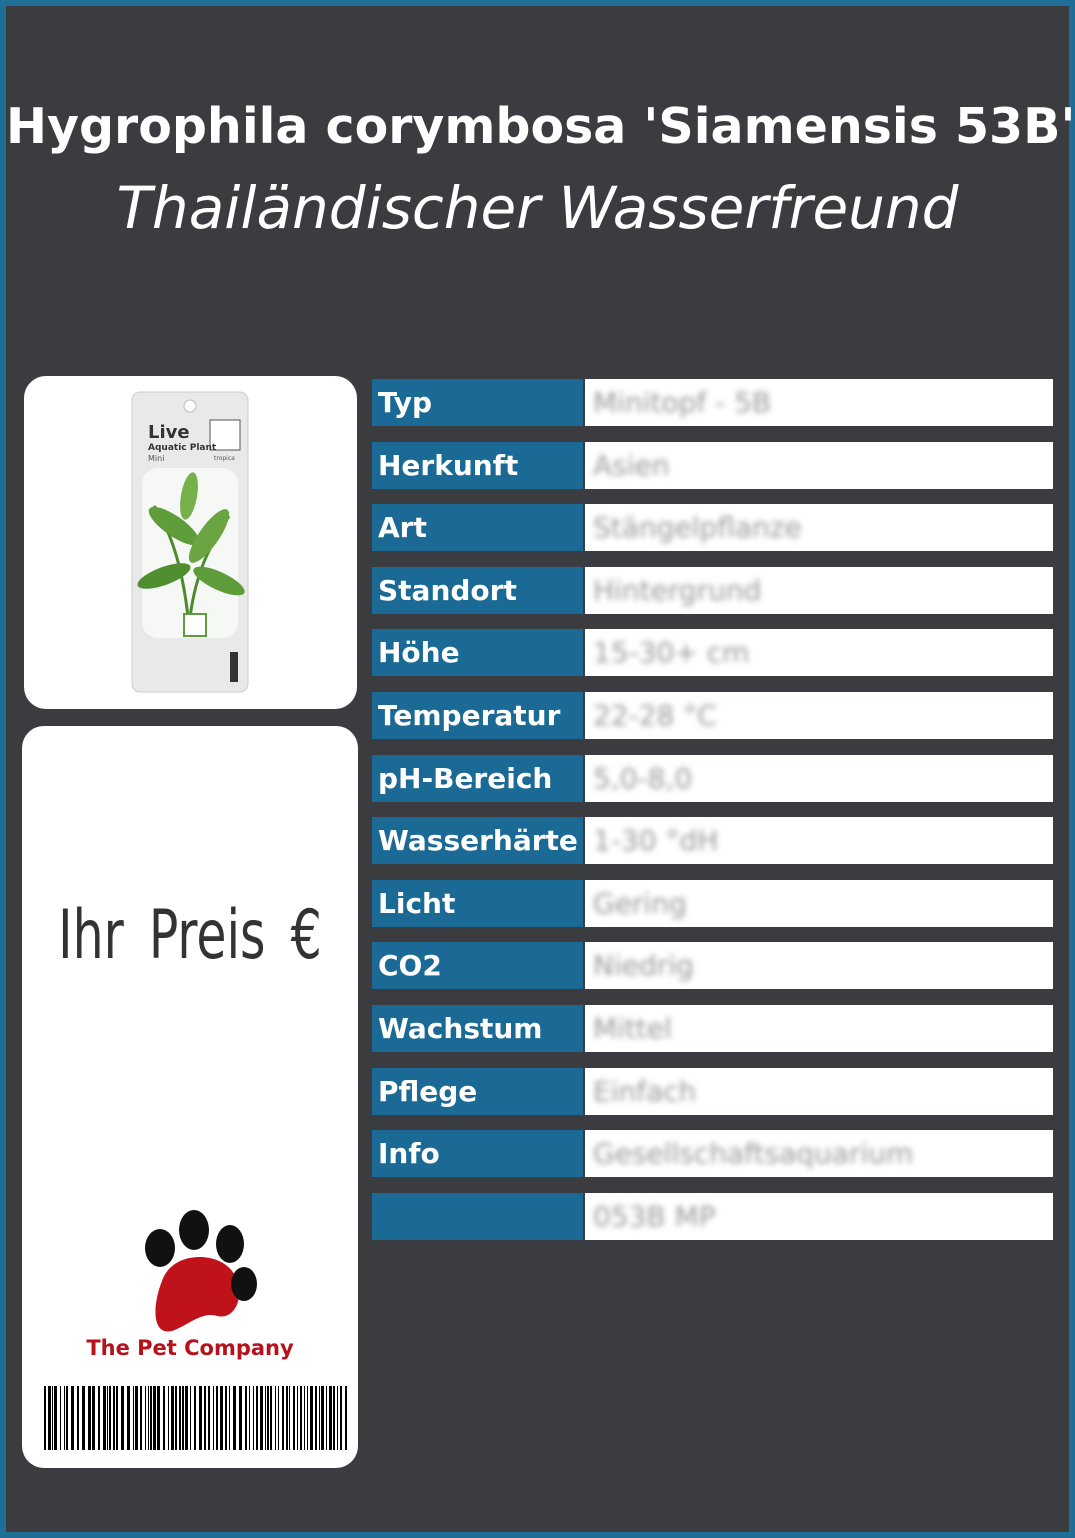 This screenshot has width=1075, height=1538. Describe the element at coordinates (224, 458) in the screenshot. I see `package-maker: tropica` at that location.